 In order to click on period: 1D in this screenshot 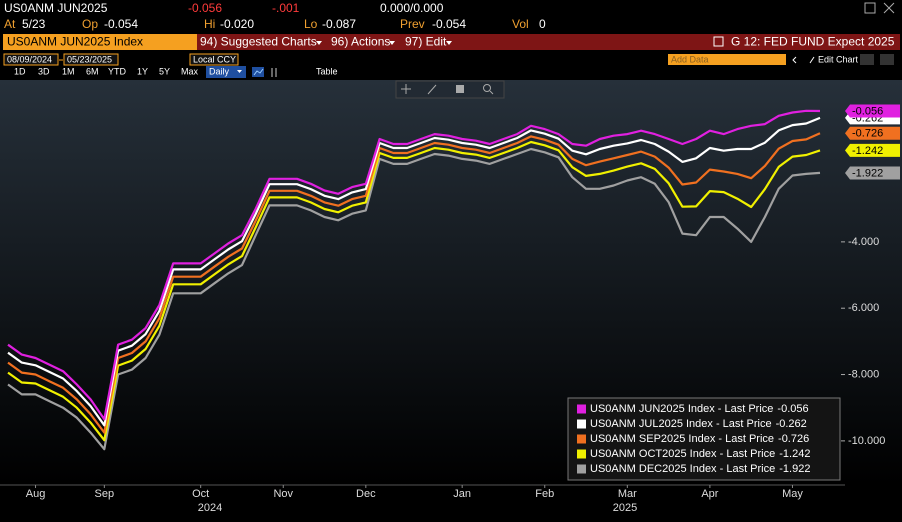, I will do `click(20, 71)`.